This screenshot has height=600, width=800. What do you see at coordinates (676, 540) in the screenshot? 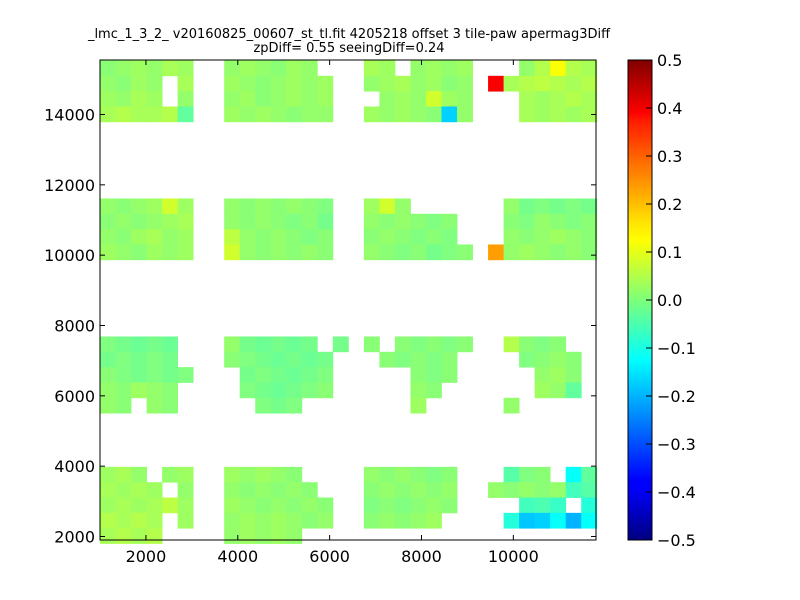
I see `colorbar-tick-label: −0.5` at bounding box center [676, 540].